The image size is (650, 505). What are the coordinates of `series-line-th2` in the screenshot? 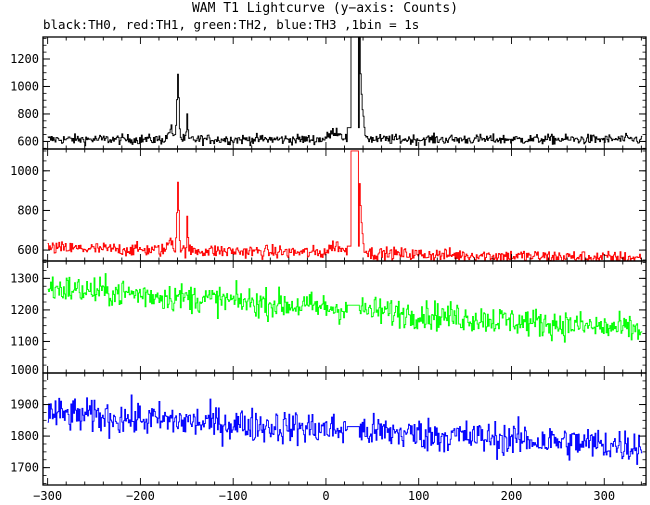 It's located at (345, 308).